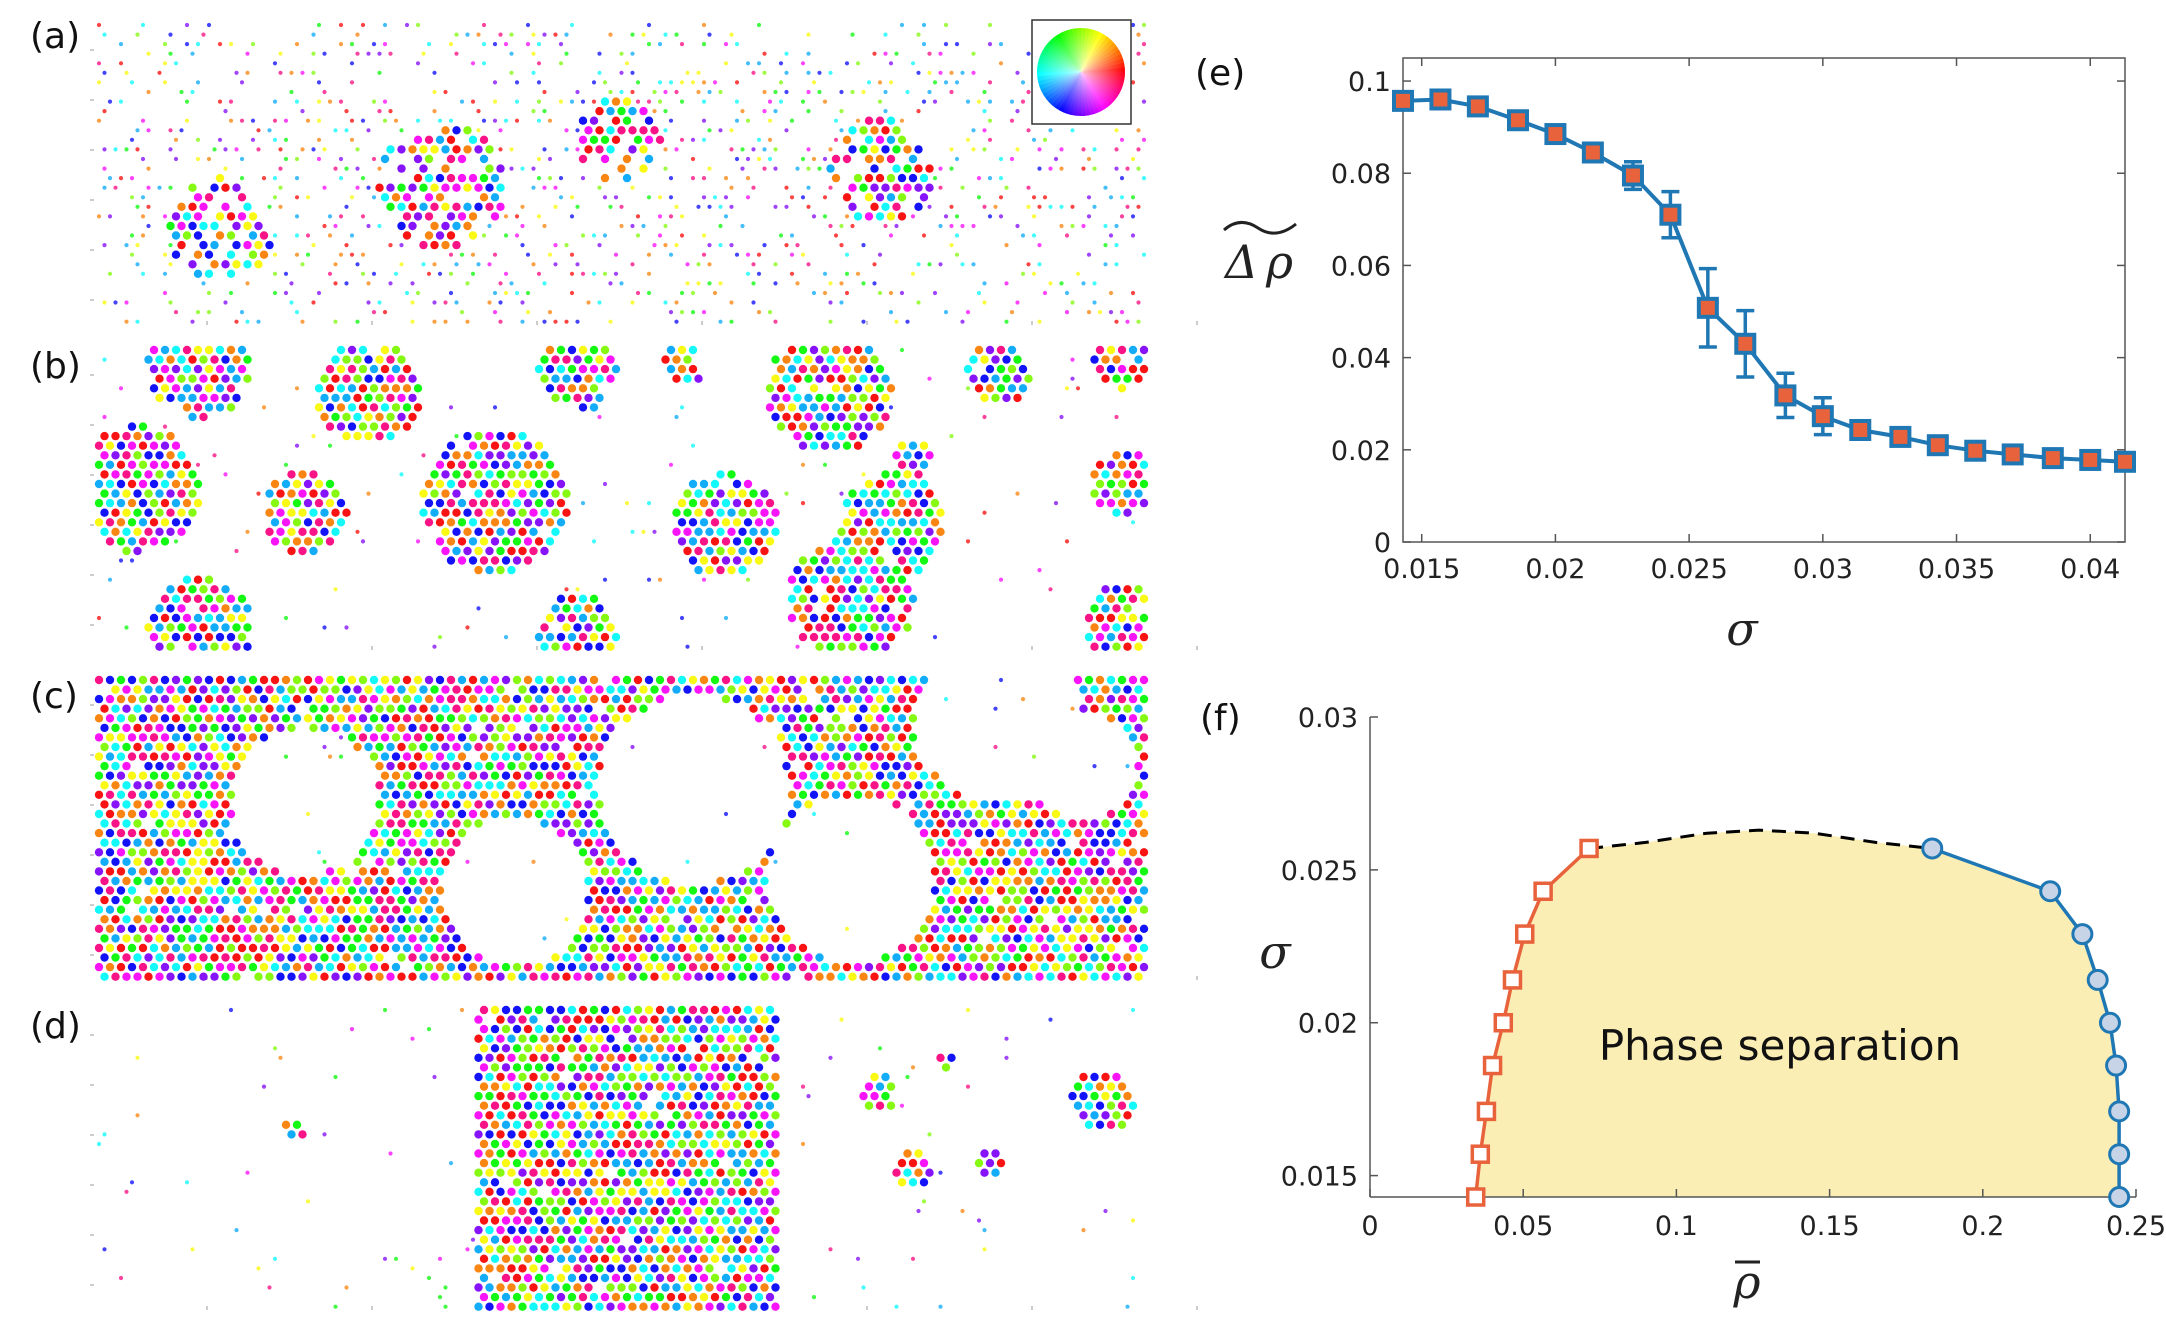 The height and width of the screenshot is (1317, 2166). What do you see at coordinates (1081, 72) in the screenshot?
I see `hue-color-wheel` at bounding box center [1081, 72].